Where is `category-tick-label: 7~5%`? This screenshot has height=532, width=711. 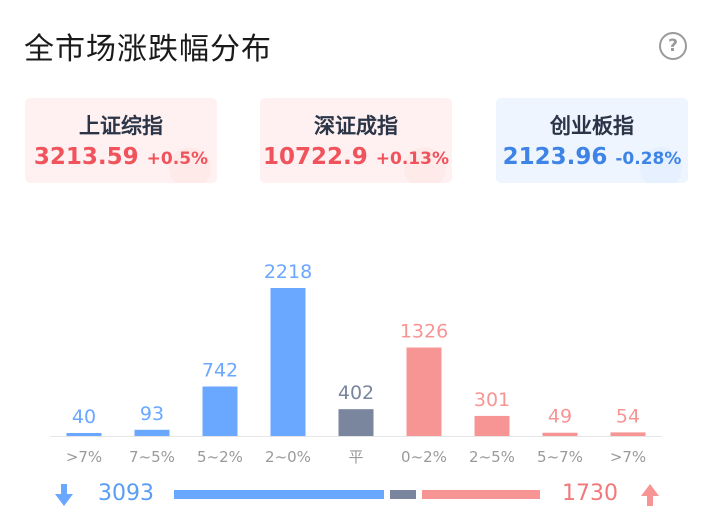
category-tick-label: 7~5% is located at coordinates (152, 457).